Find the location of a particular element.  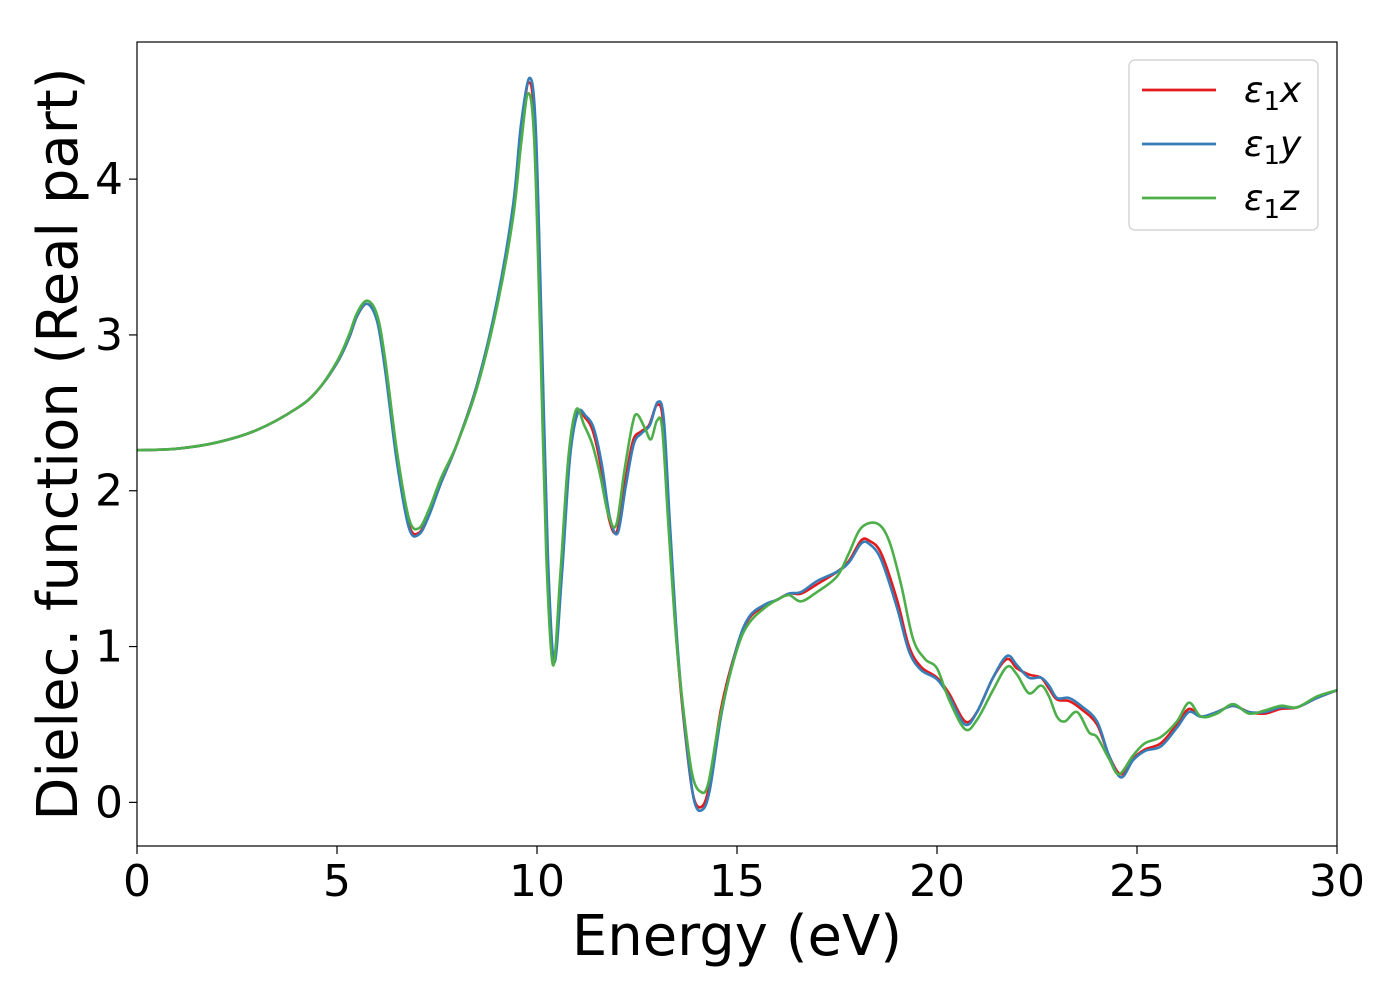

legend: ε1x ε1y ε1z is located at coordinates (1223, 145).